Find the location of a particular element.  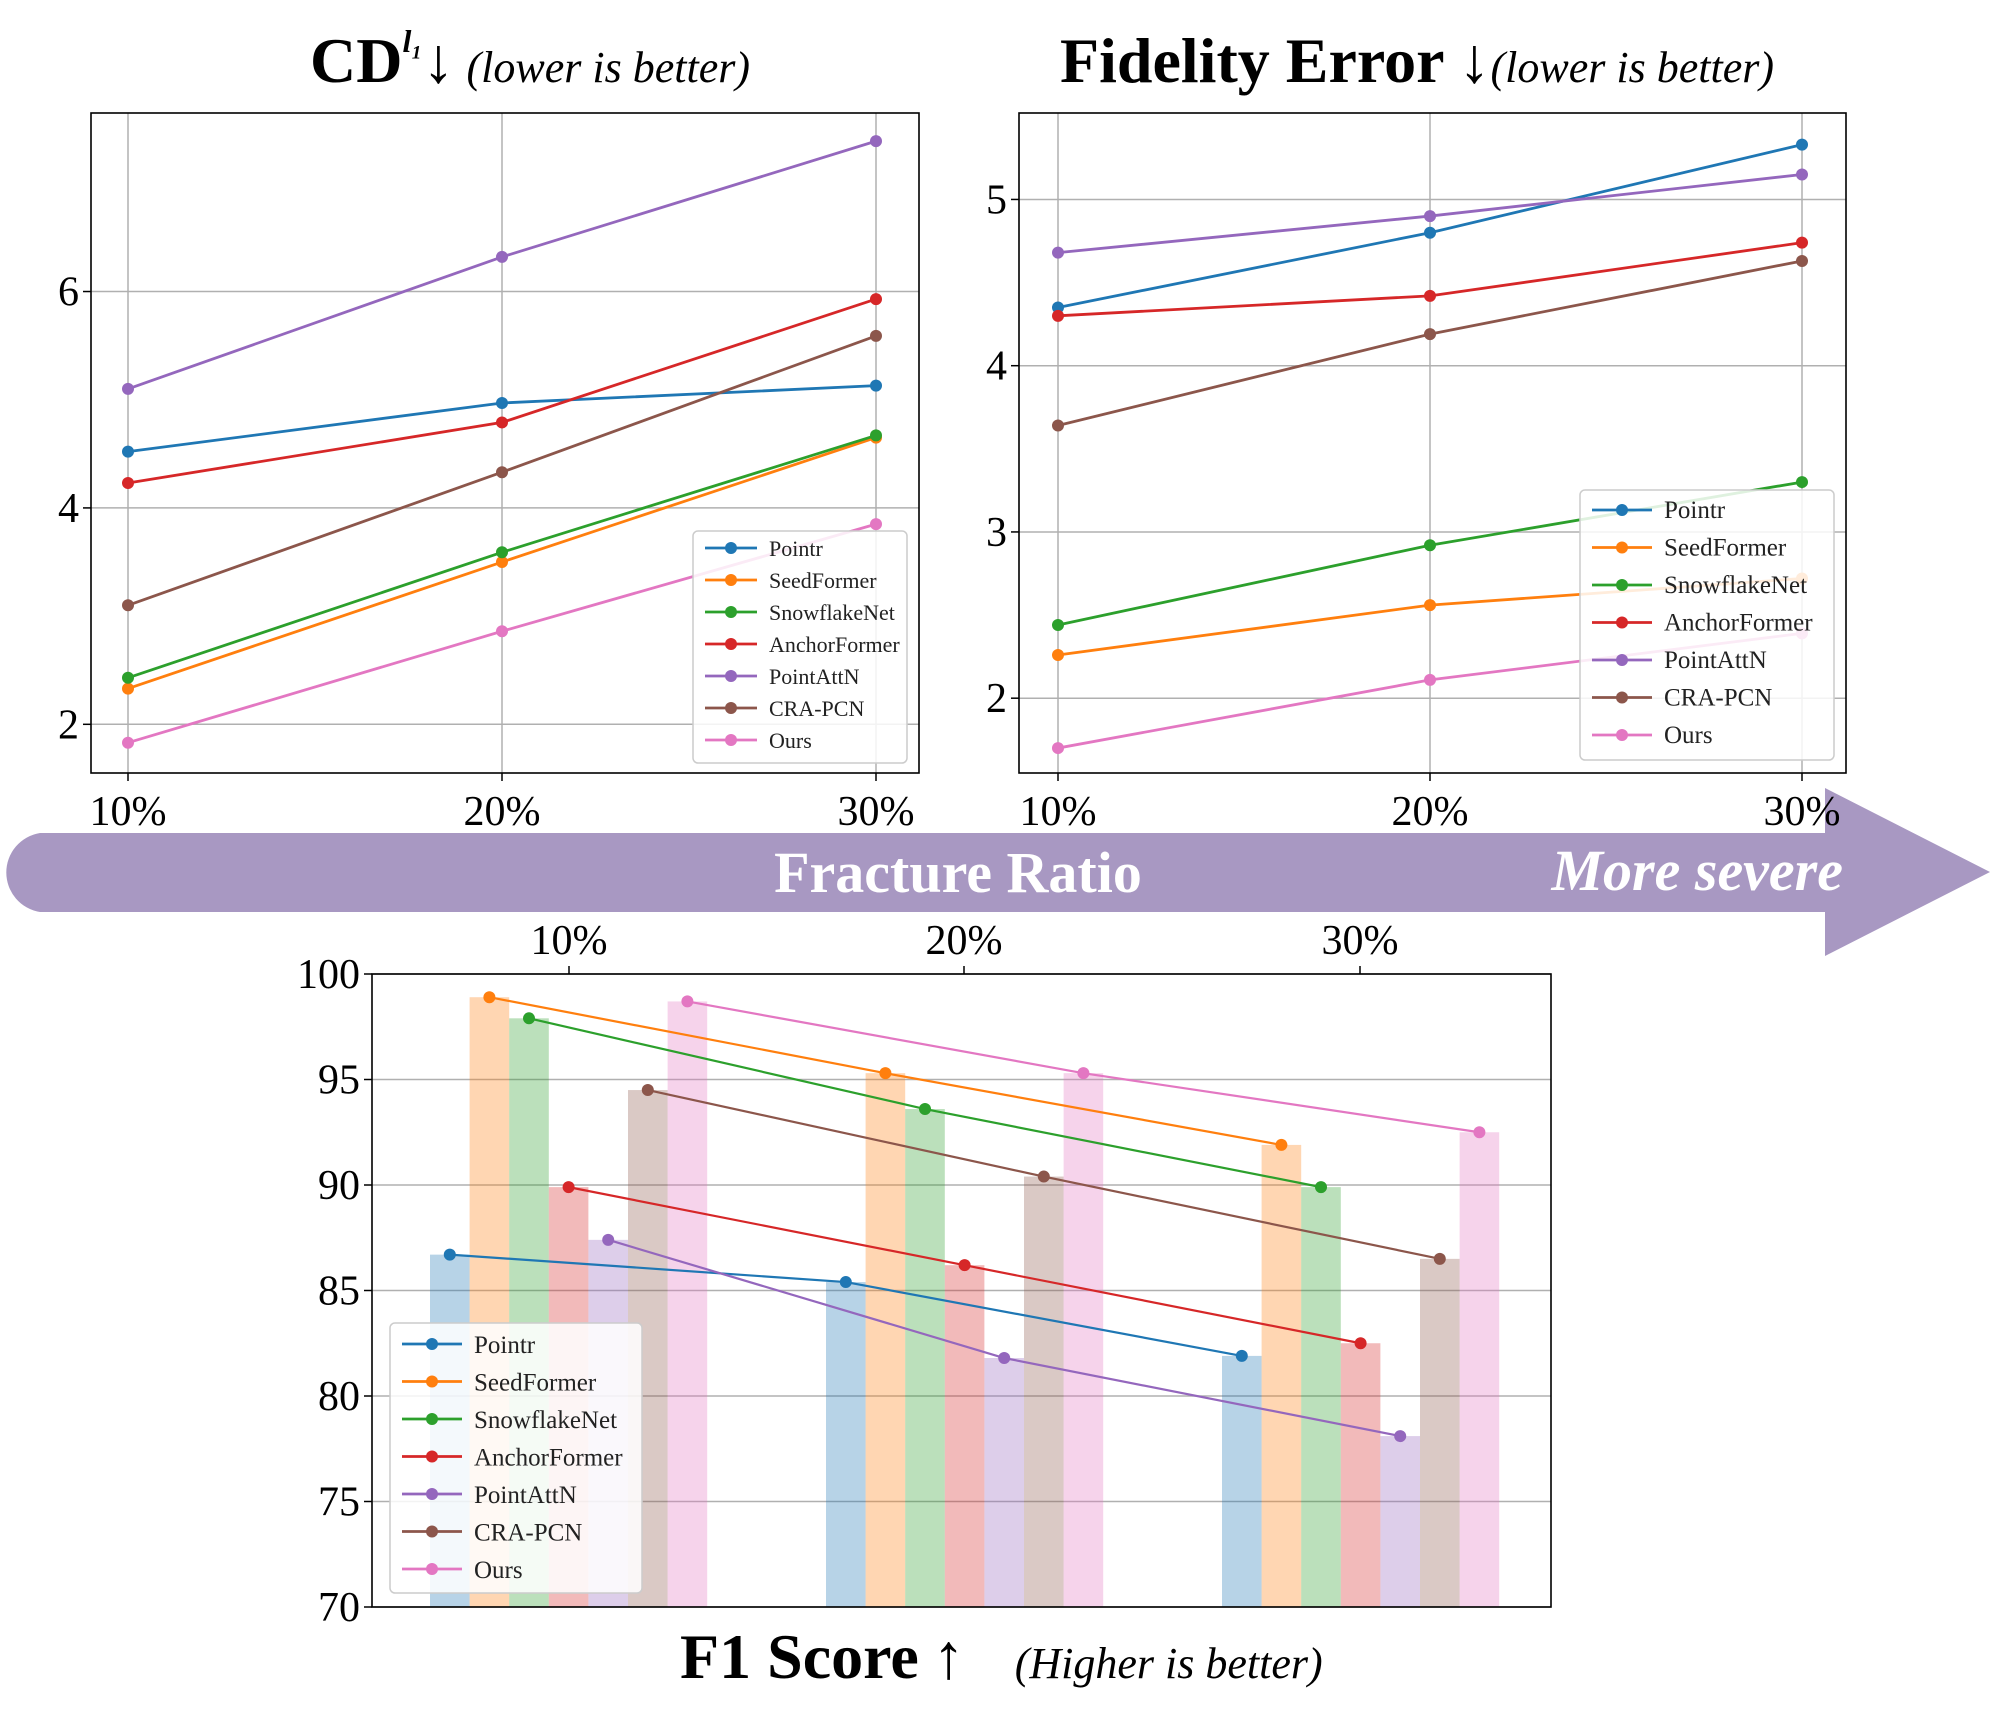

bar-pointattn is located at coordinates (1004, 1482).